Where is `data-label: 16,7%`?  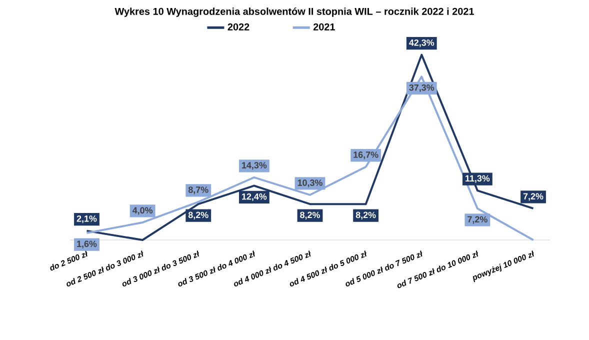
data-label: 16,7% is located at coordinates (366, 156).